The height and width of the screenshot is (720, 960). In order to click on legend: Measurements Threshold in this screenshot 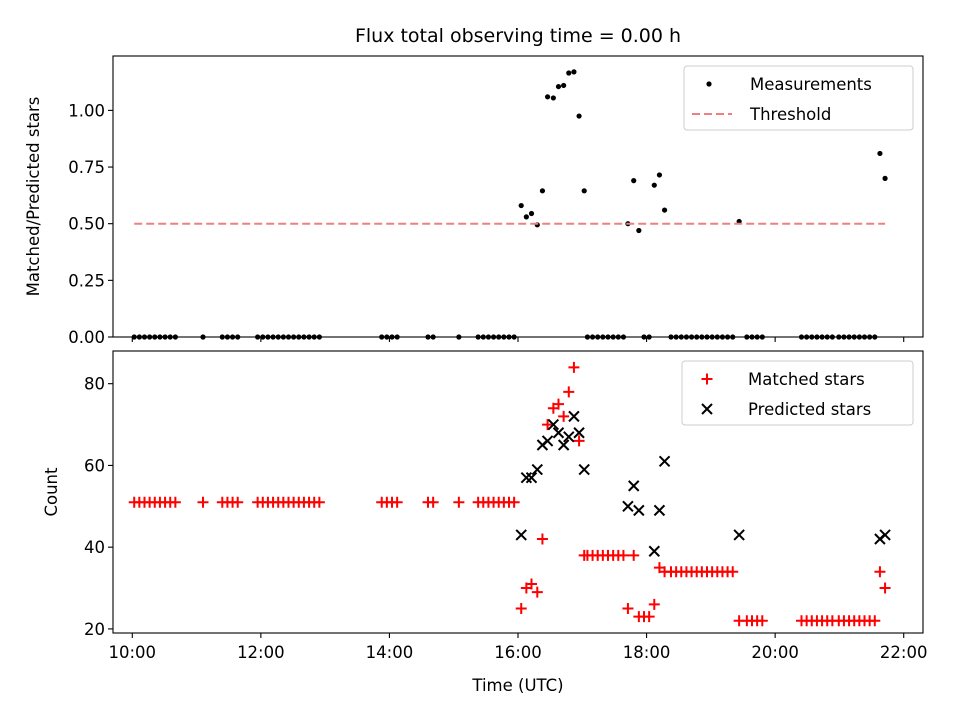, I will do `click(798, 98)`.